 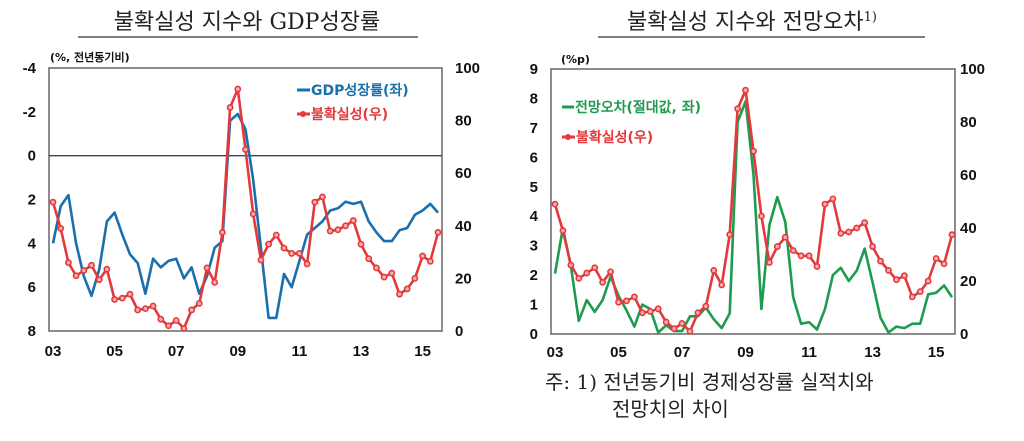 I want to click on left-axis-tick-label: 6, so click(x=534, y=157).